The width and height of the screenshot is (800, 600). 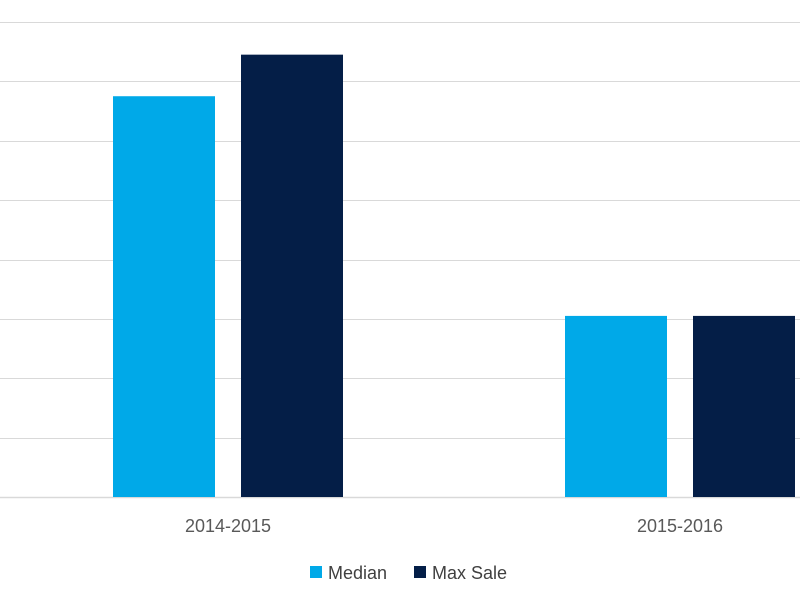 What do you see at coordinates (616, 406) in the screenshot?
I see `bar-median-2015-2016` at bounding box center [616, 406].